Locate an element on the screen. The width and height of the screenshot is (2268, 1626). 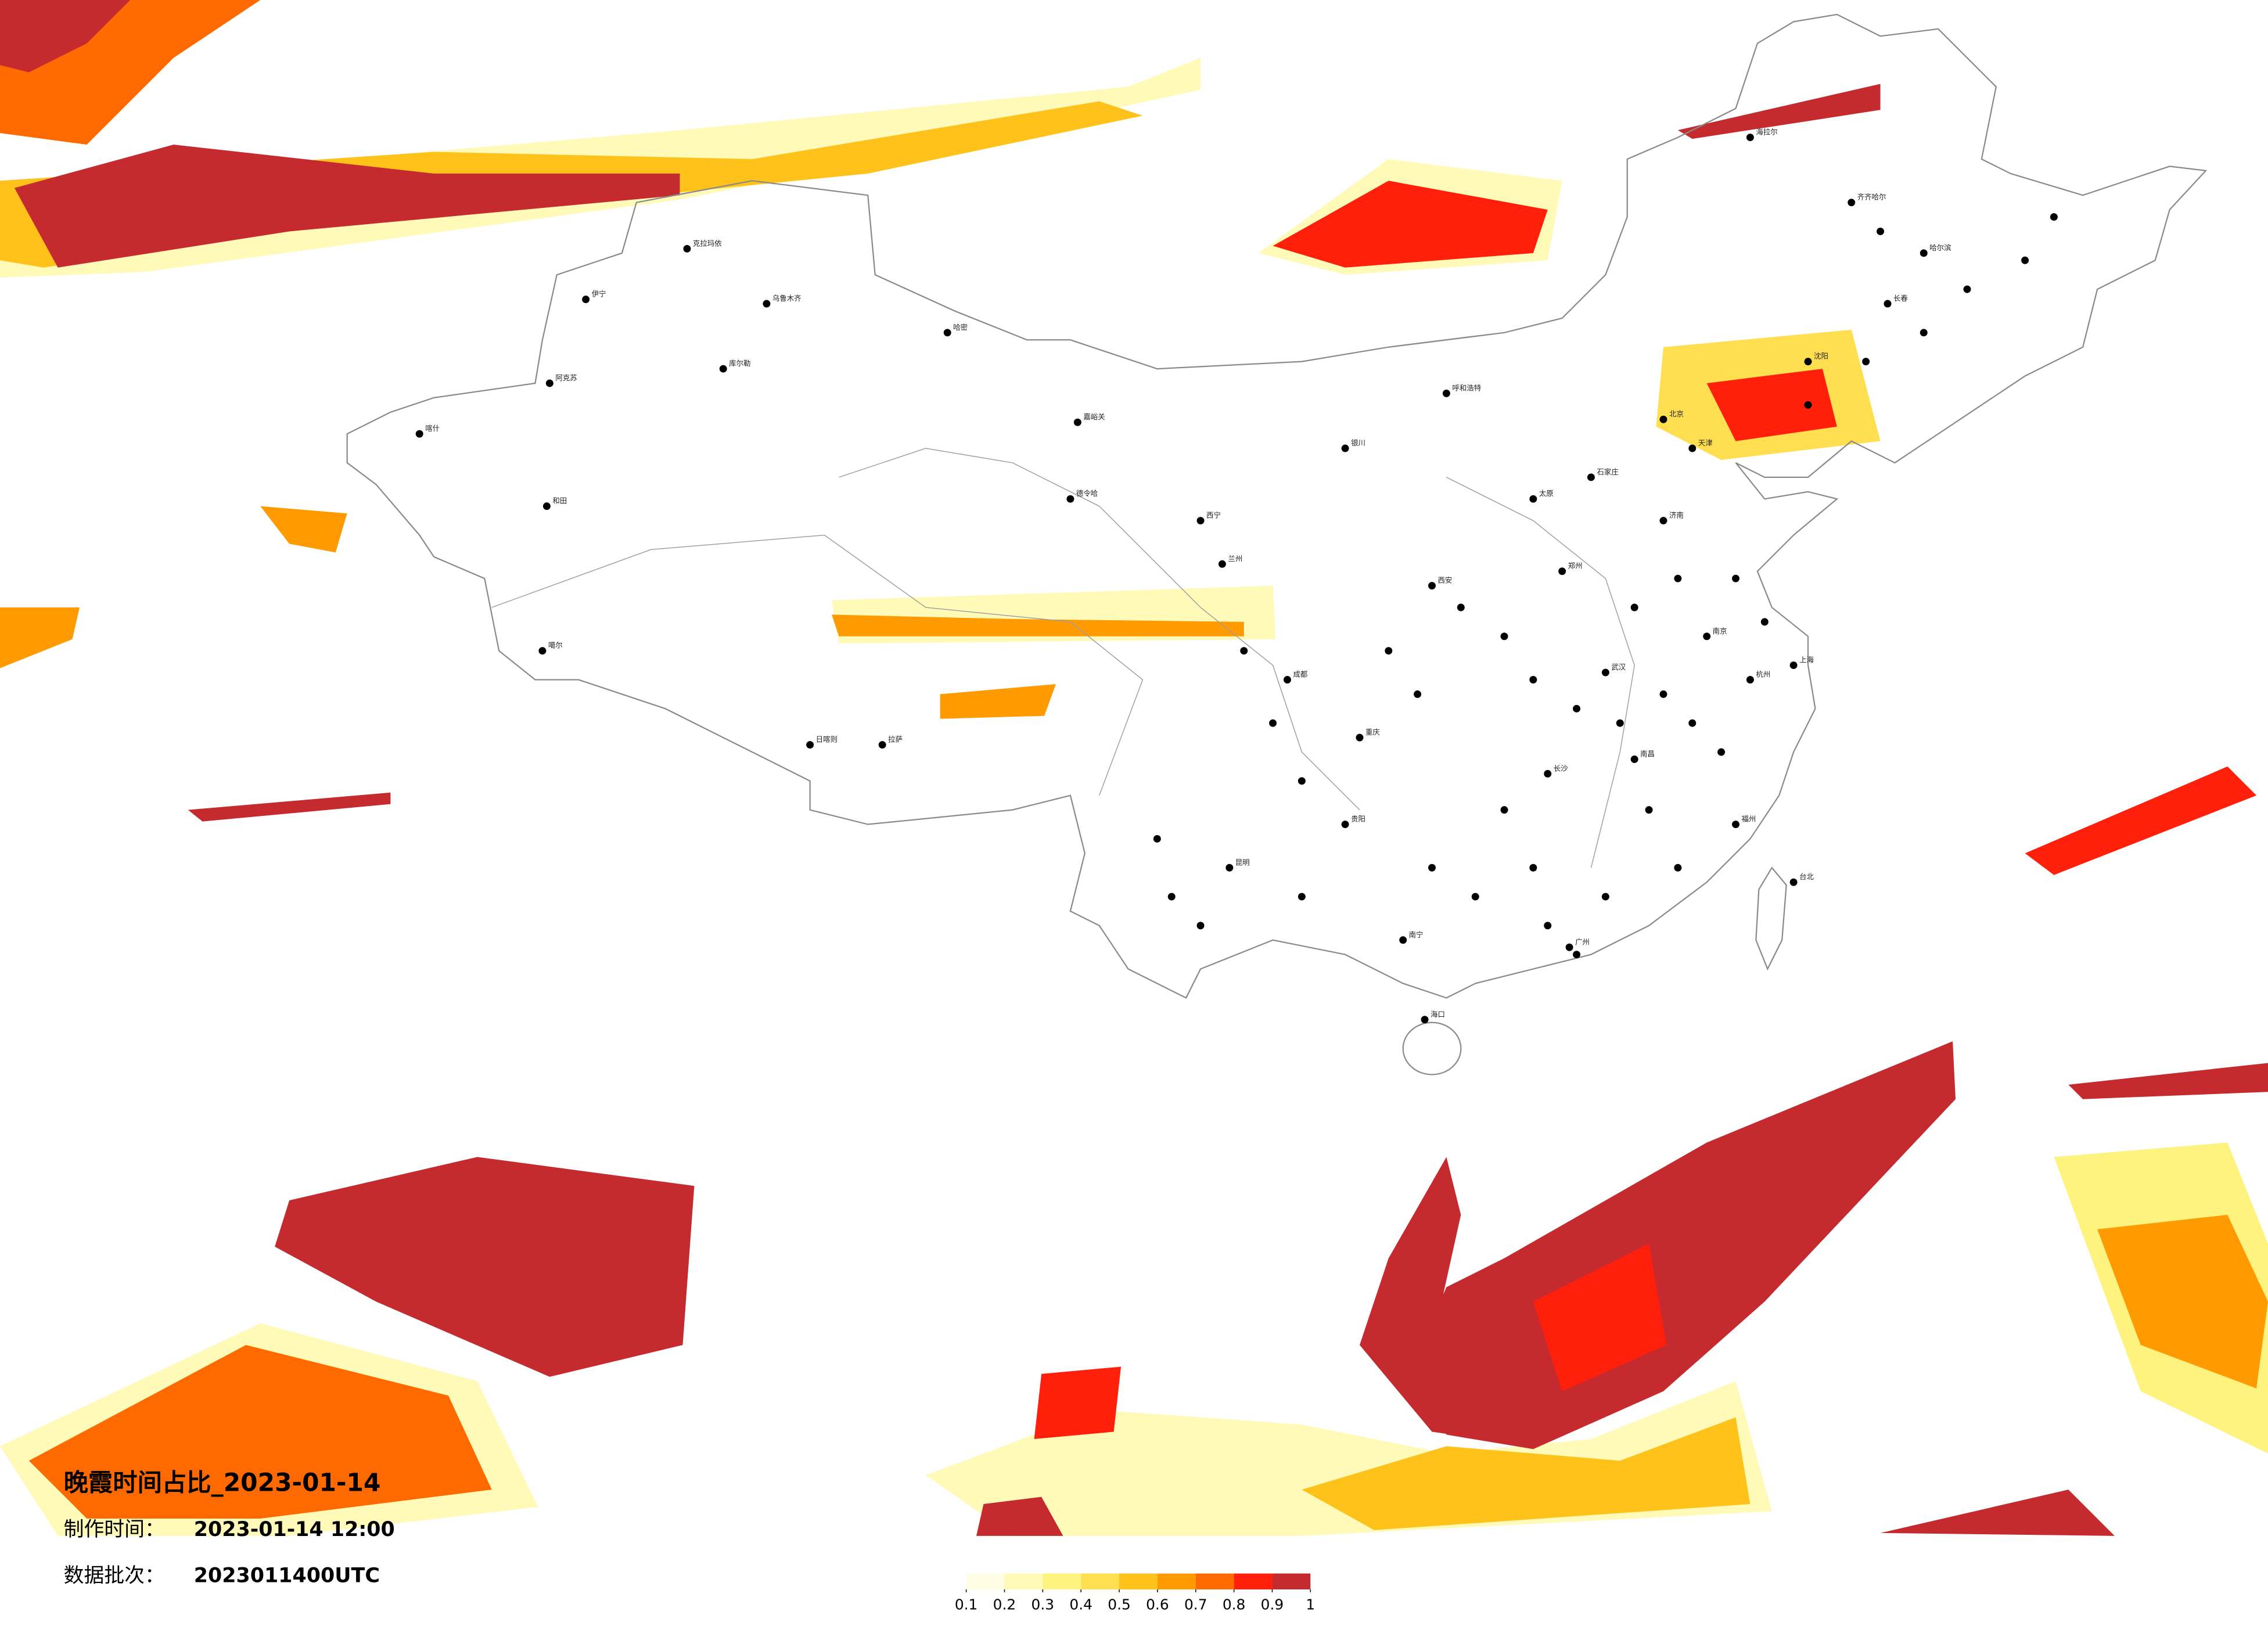
colorbar-tick-label: 1 is located at coordinates (1310, 1604).